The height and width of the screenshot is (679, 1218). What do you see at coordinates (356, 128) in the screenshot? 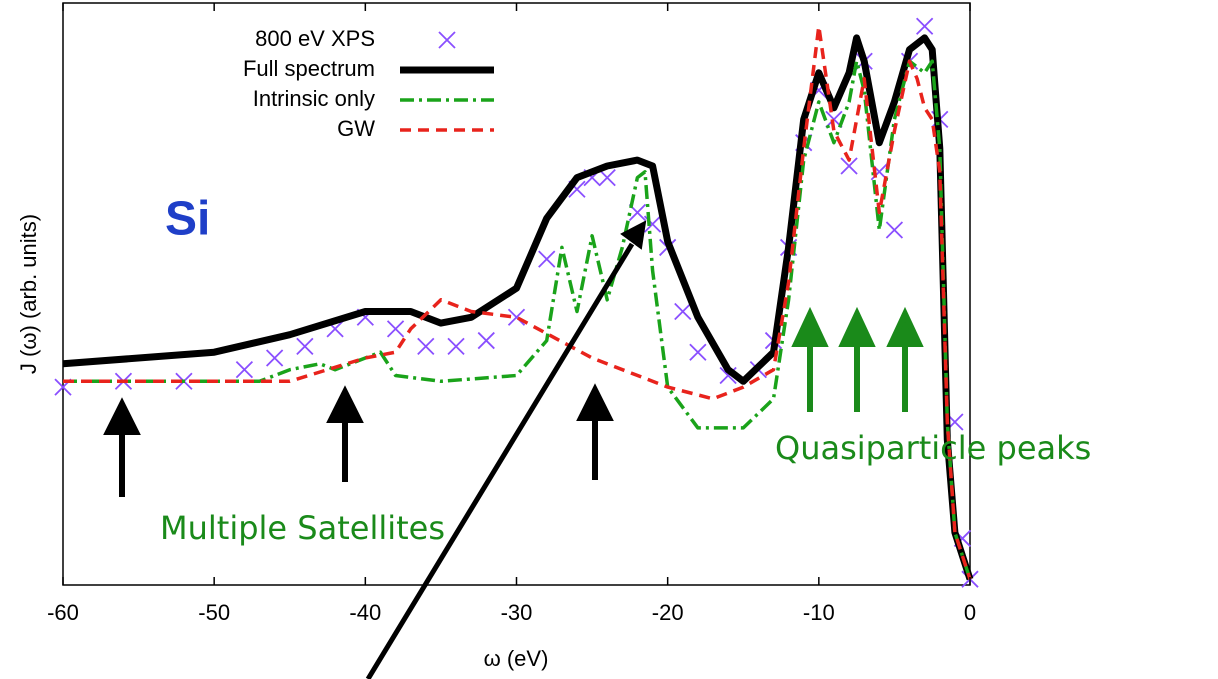
I see `legend-label: GW` at bounding box center [356, 128].